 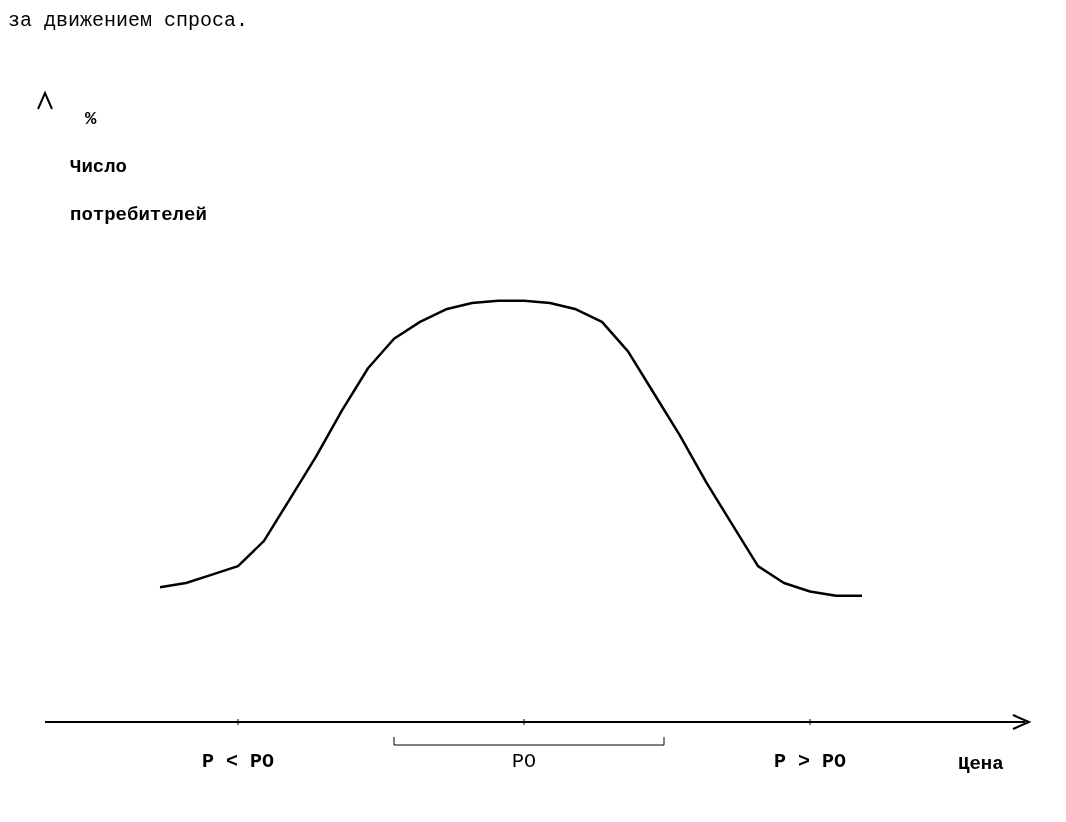 I want to click on text: % Число потребителей, so click(x=138, y=167).